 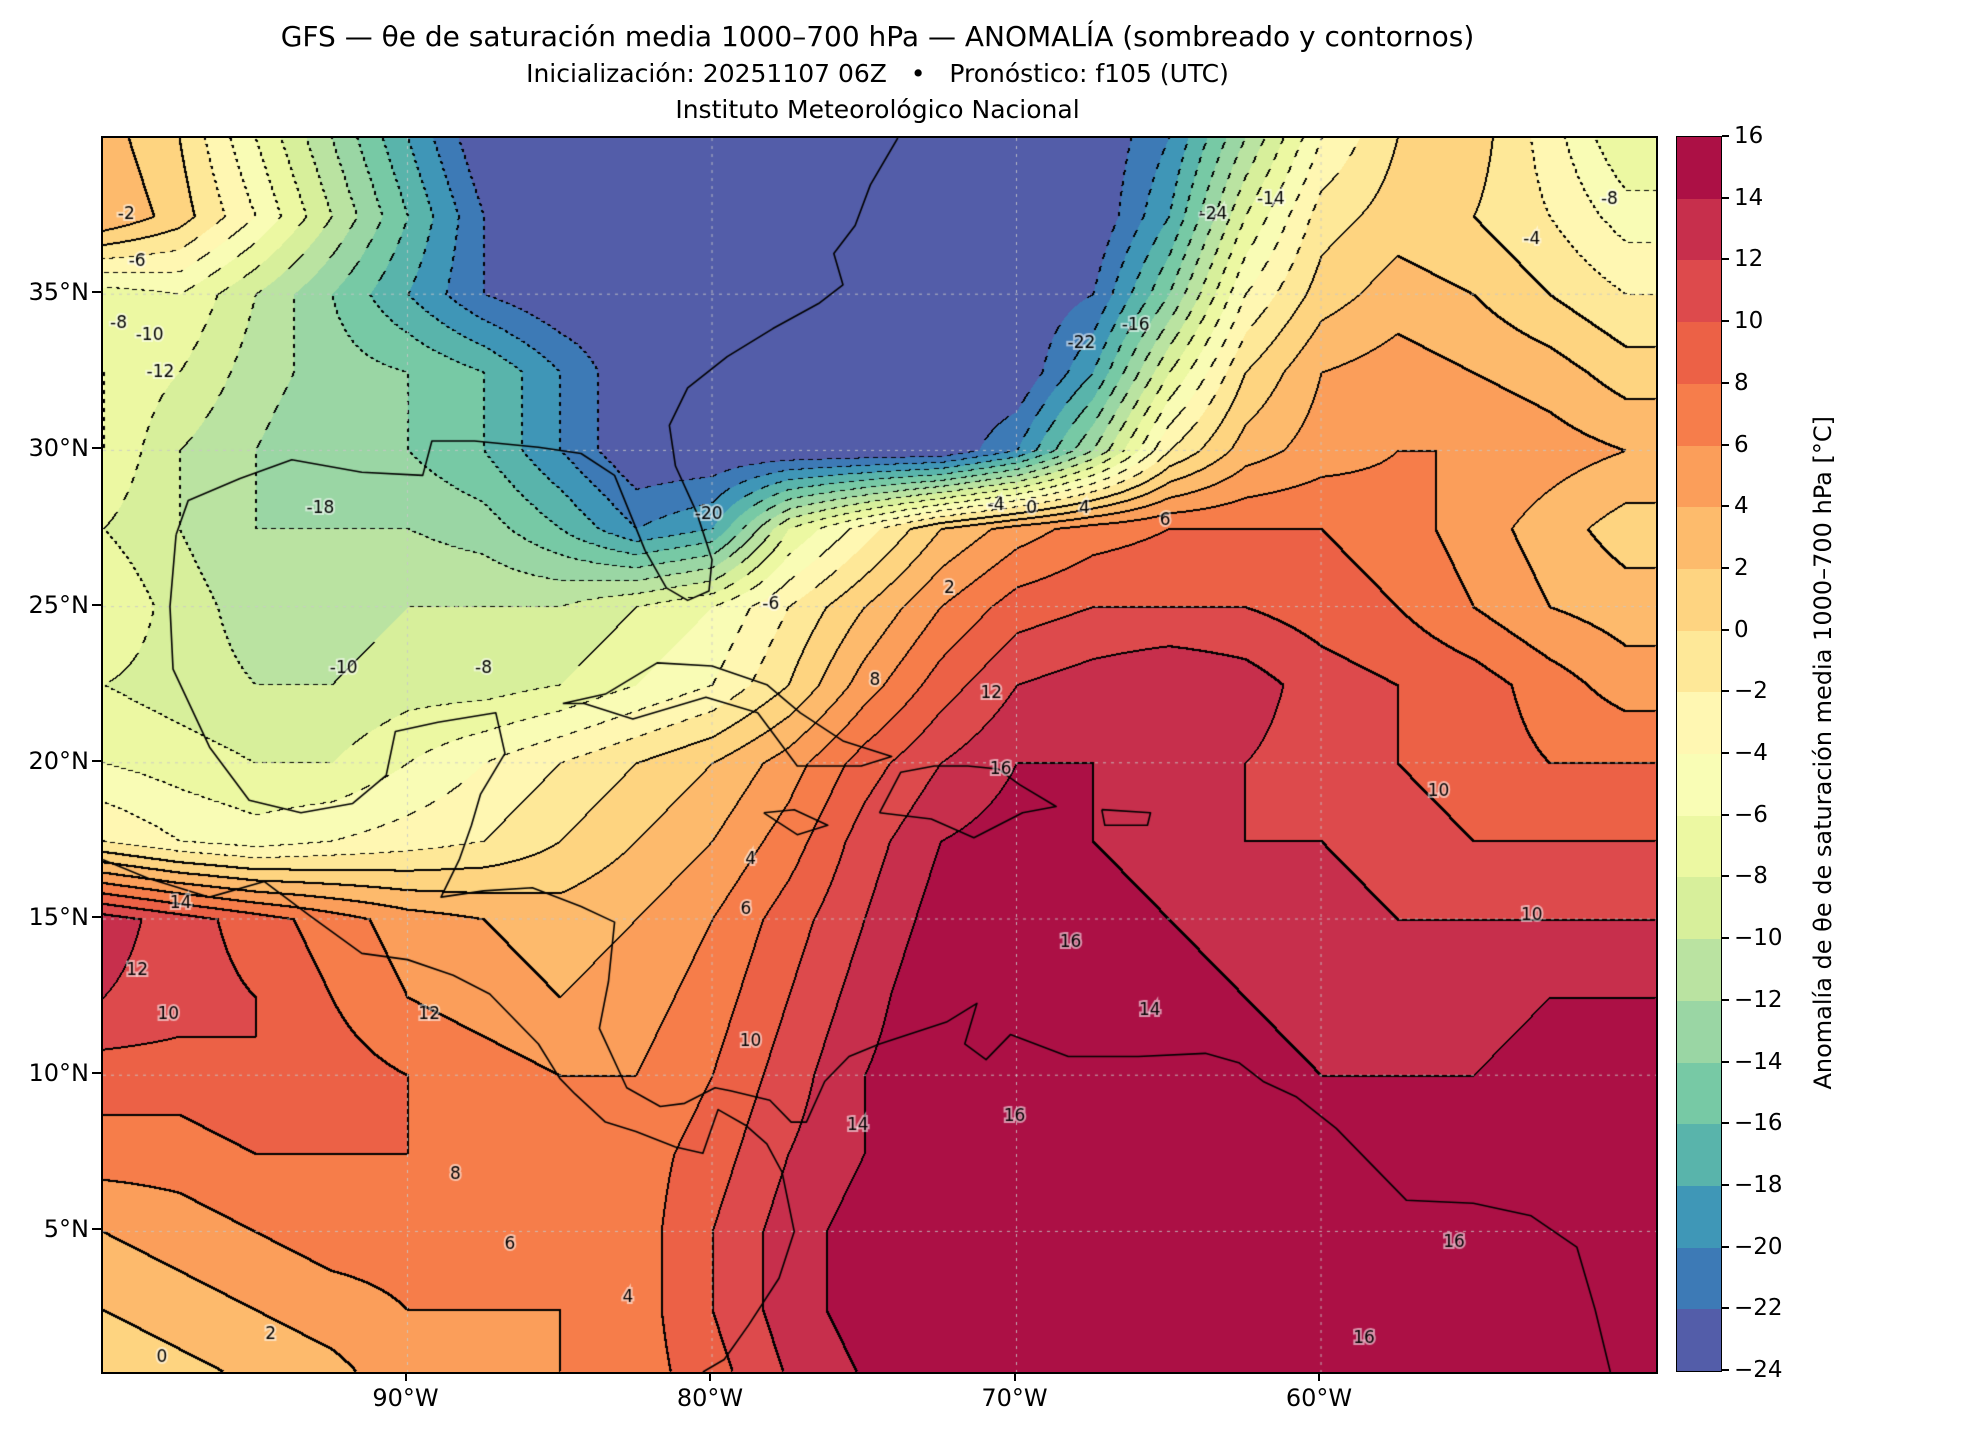 I want to click on colorbar-tick-label: −4, so click(x=1751, y=753).